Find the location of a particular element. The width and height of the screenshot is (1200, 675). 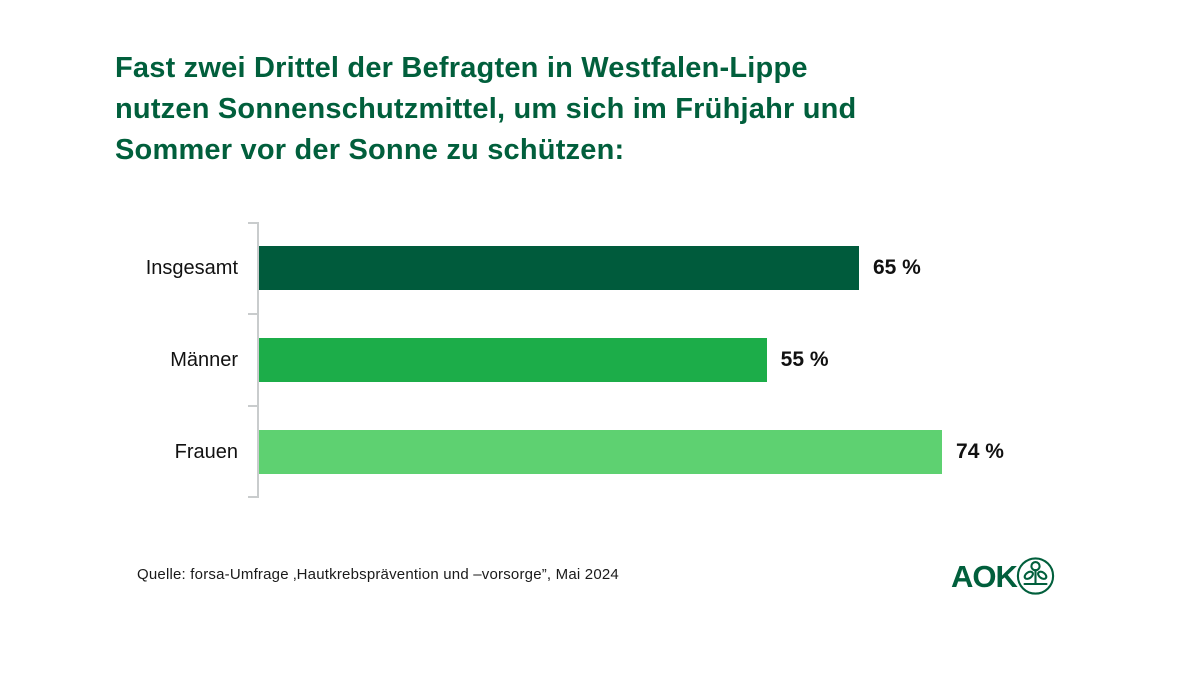

bar-frauen is located at coordinates (601, 452).